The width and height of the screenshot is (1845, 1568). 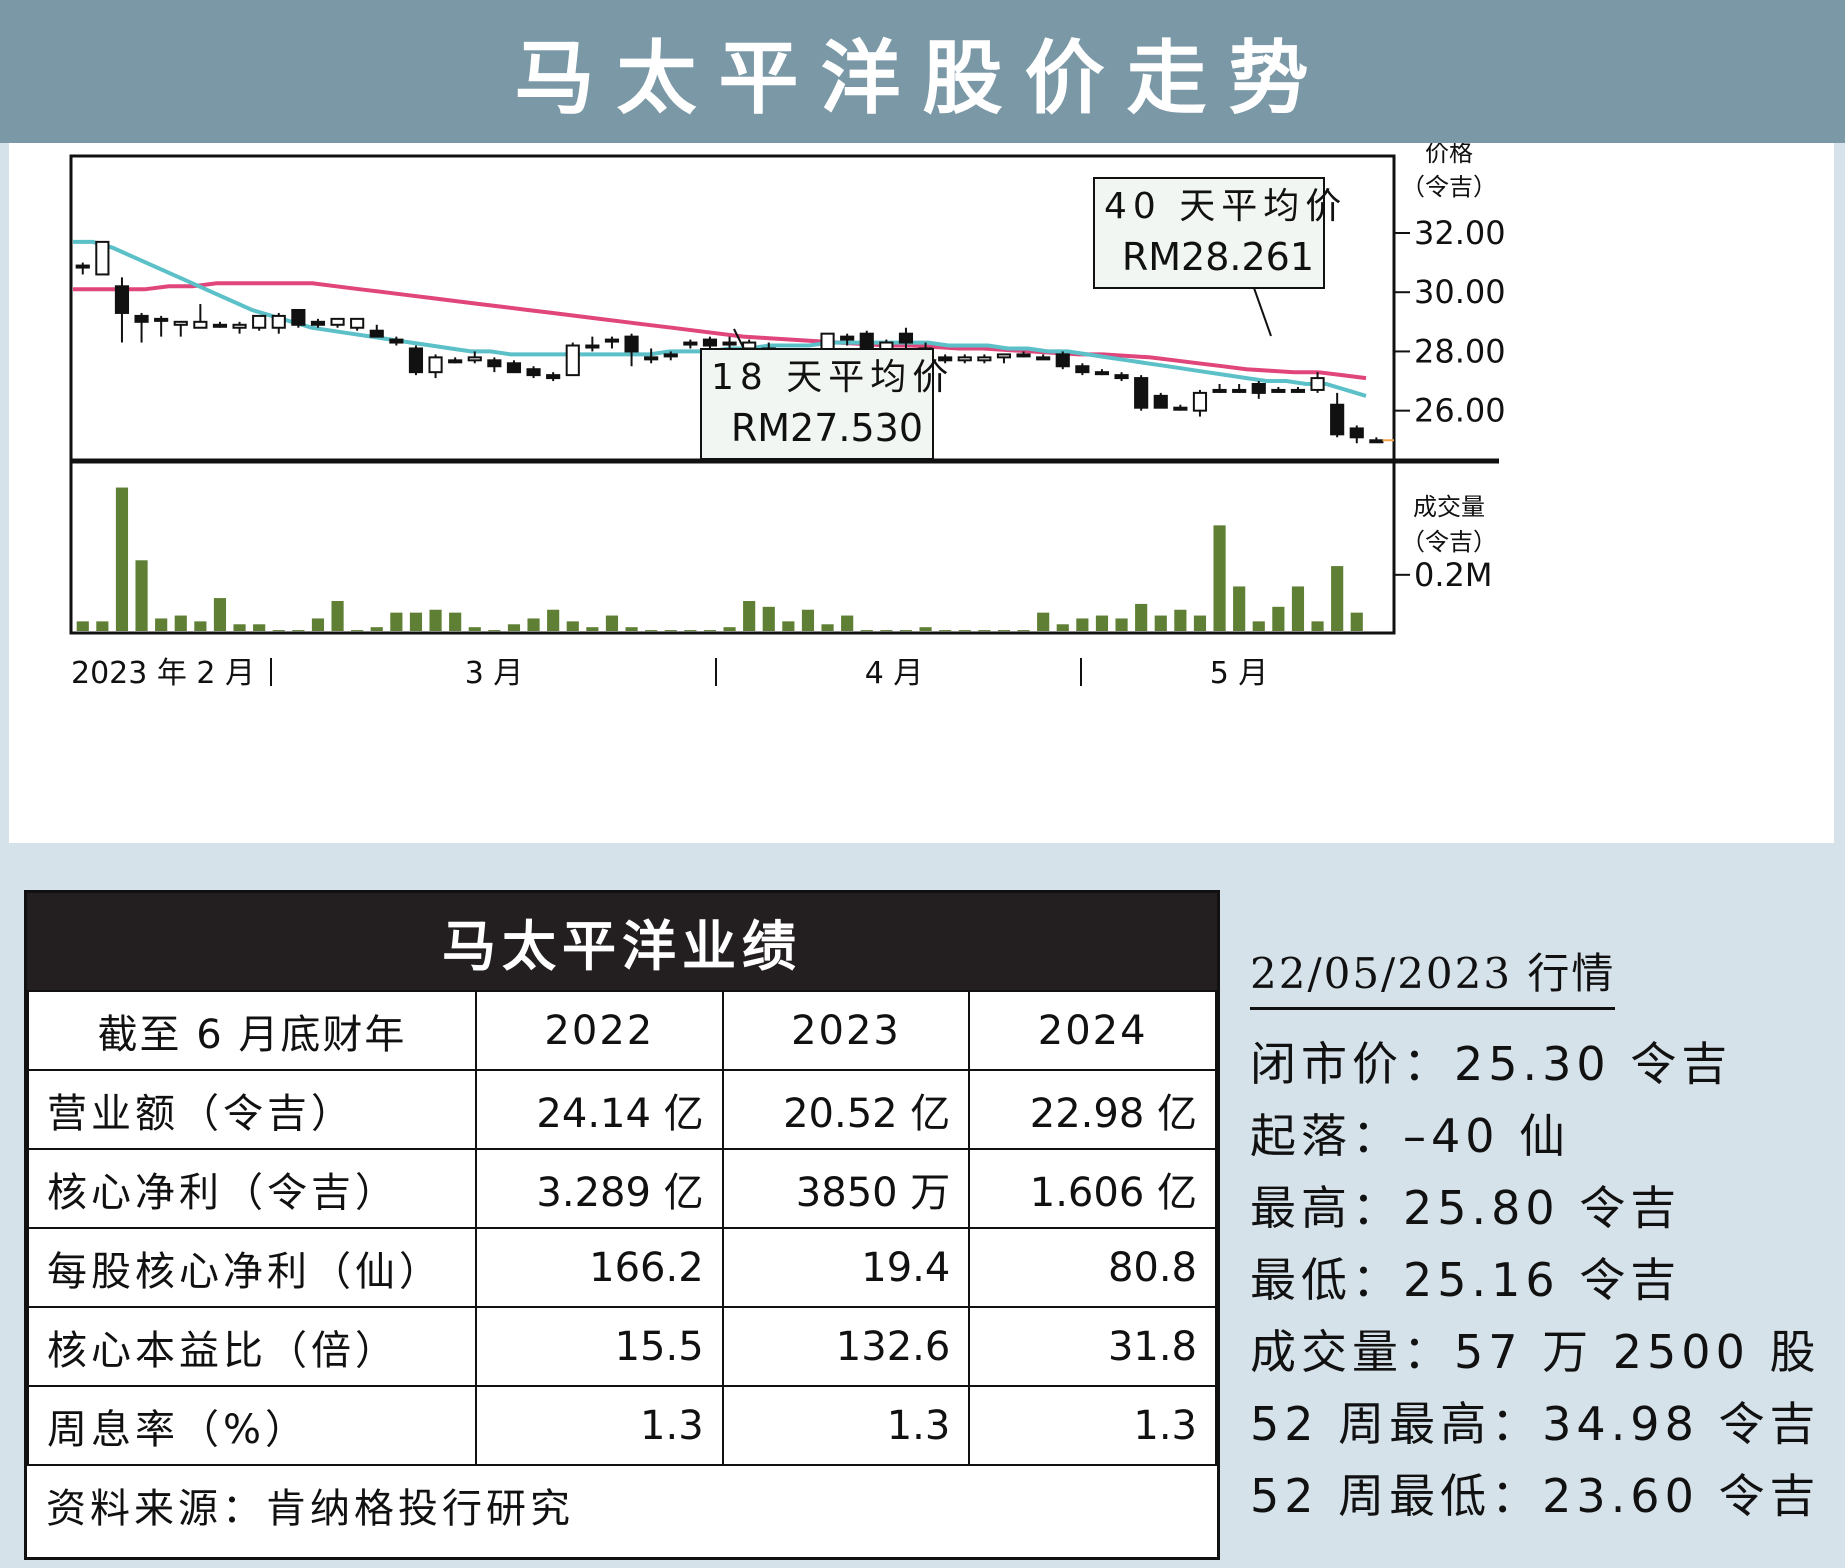 What do you see at coordinates (1262, 312) in the screenshot?
I see `ma40-annotation-leader` at bounding box center [1262, 312].